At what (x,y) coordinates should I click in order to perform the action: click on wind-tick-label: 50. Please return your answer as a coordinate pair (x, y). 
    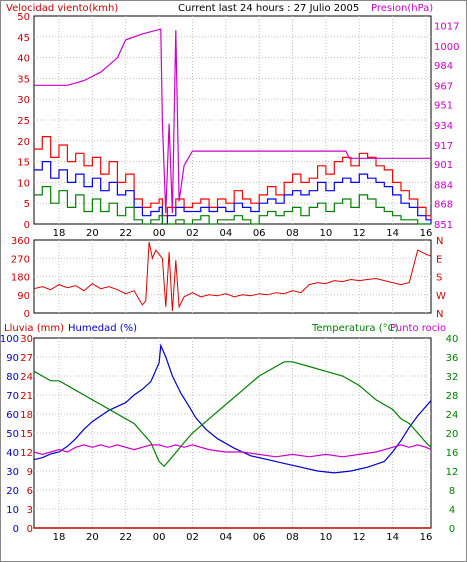
    Looking at the image, I should click on (23, 17).